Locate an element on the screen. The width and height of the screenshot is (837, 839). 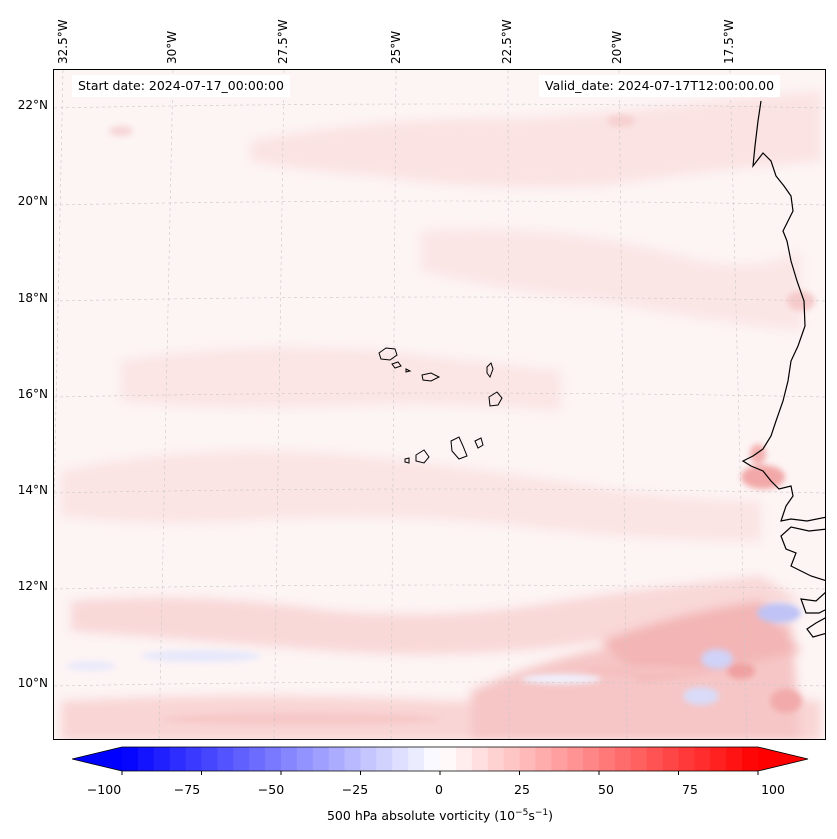
colorbar-label: 500 hPa absolute vorticity (10−5s−1) is located at coordinates (439, 816).